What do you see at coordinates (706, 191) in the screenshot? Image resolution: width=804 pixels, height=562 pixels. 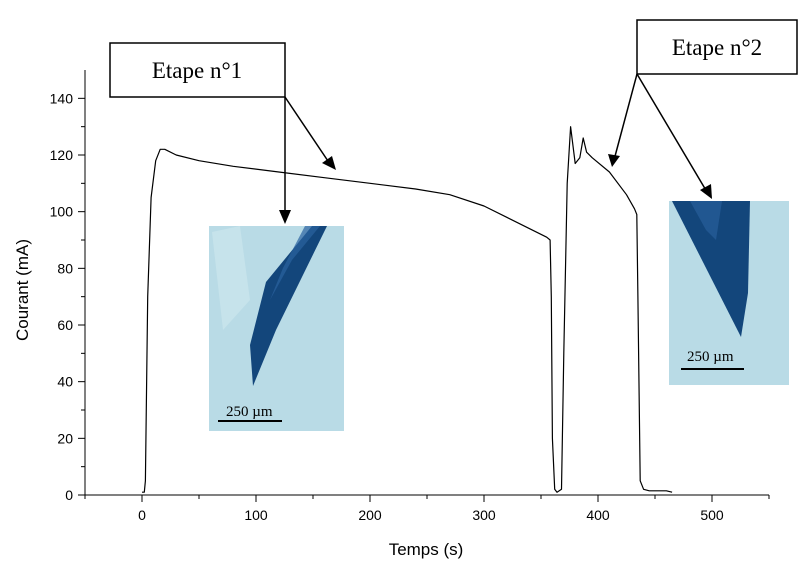 I see `callout-2-arrowhead-inset` at bounding box center [706, 191].